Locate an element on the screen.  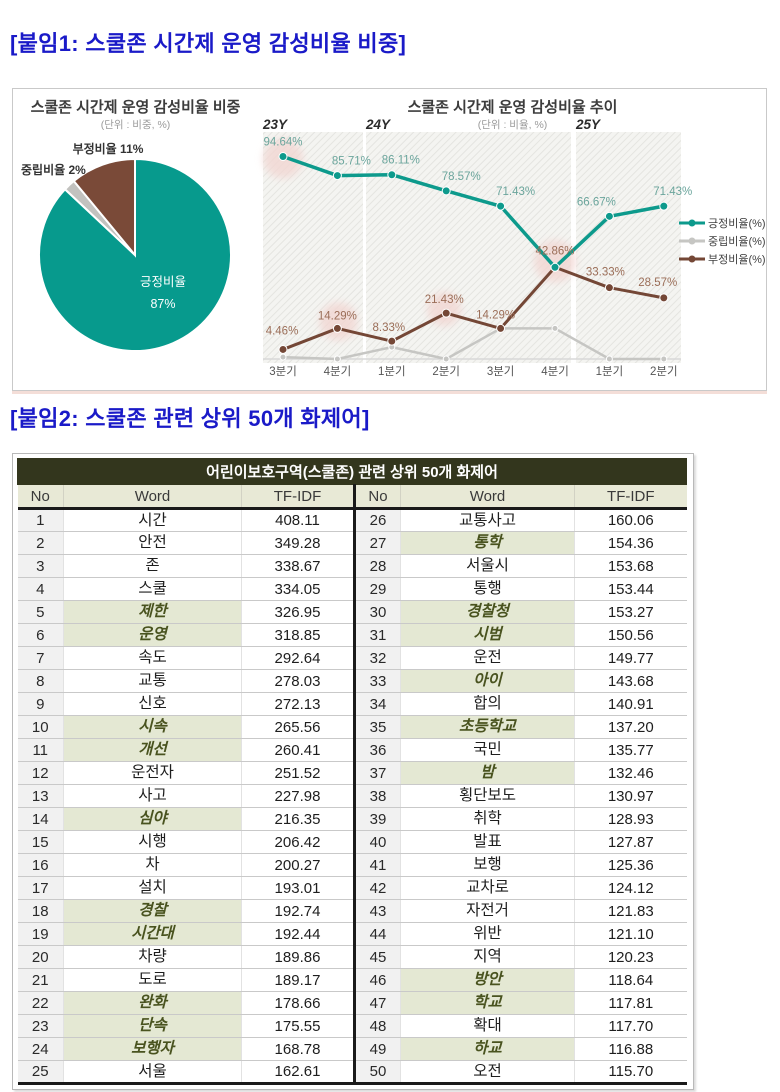
rank-cell: 33 is located at coordinates (377, 681).